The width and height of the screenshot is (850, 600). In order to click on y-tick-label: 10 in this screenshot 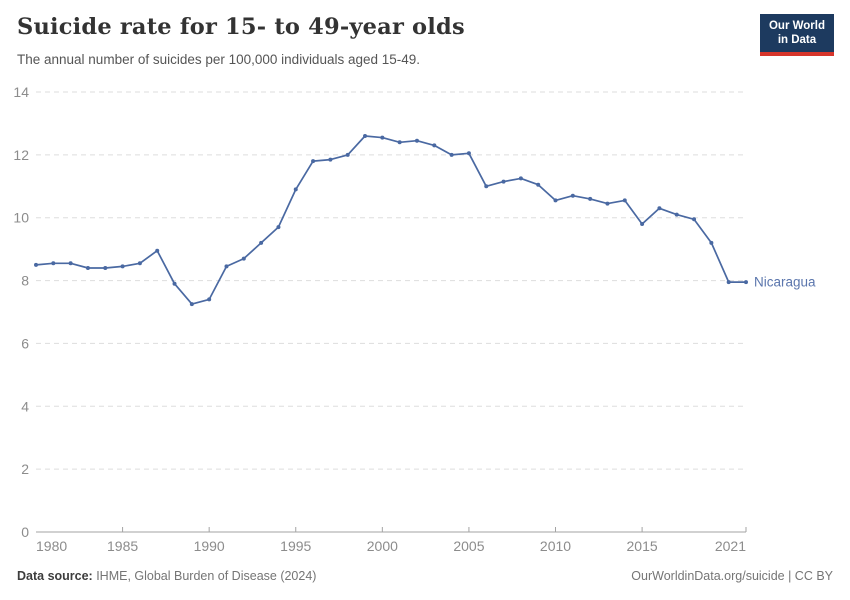, I will do `click(21, 218)`.